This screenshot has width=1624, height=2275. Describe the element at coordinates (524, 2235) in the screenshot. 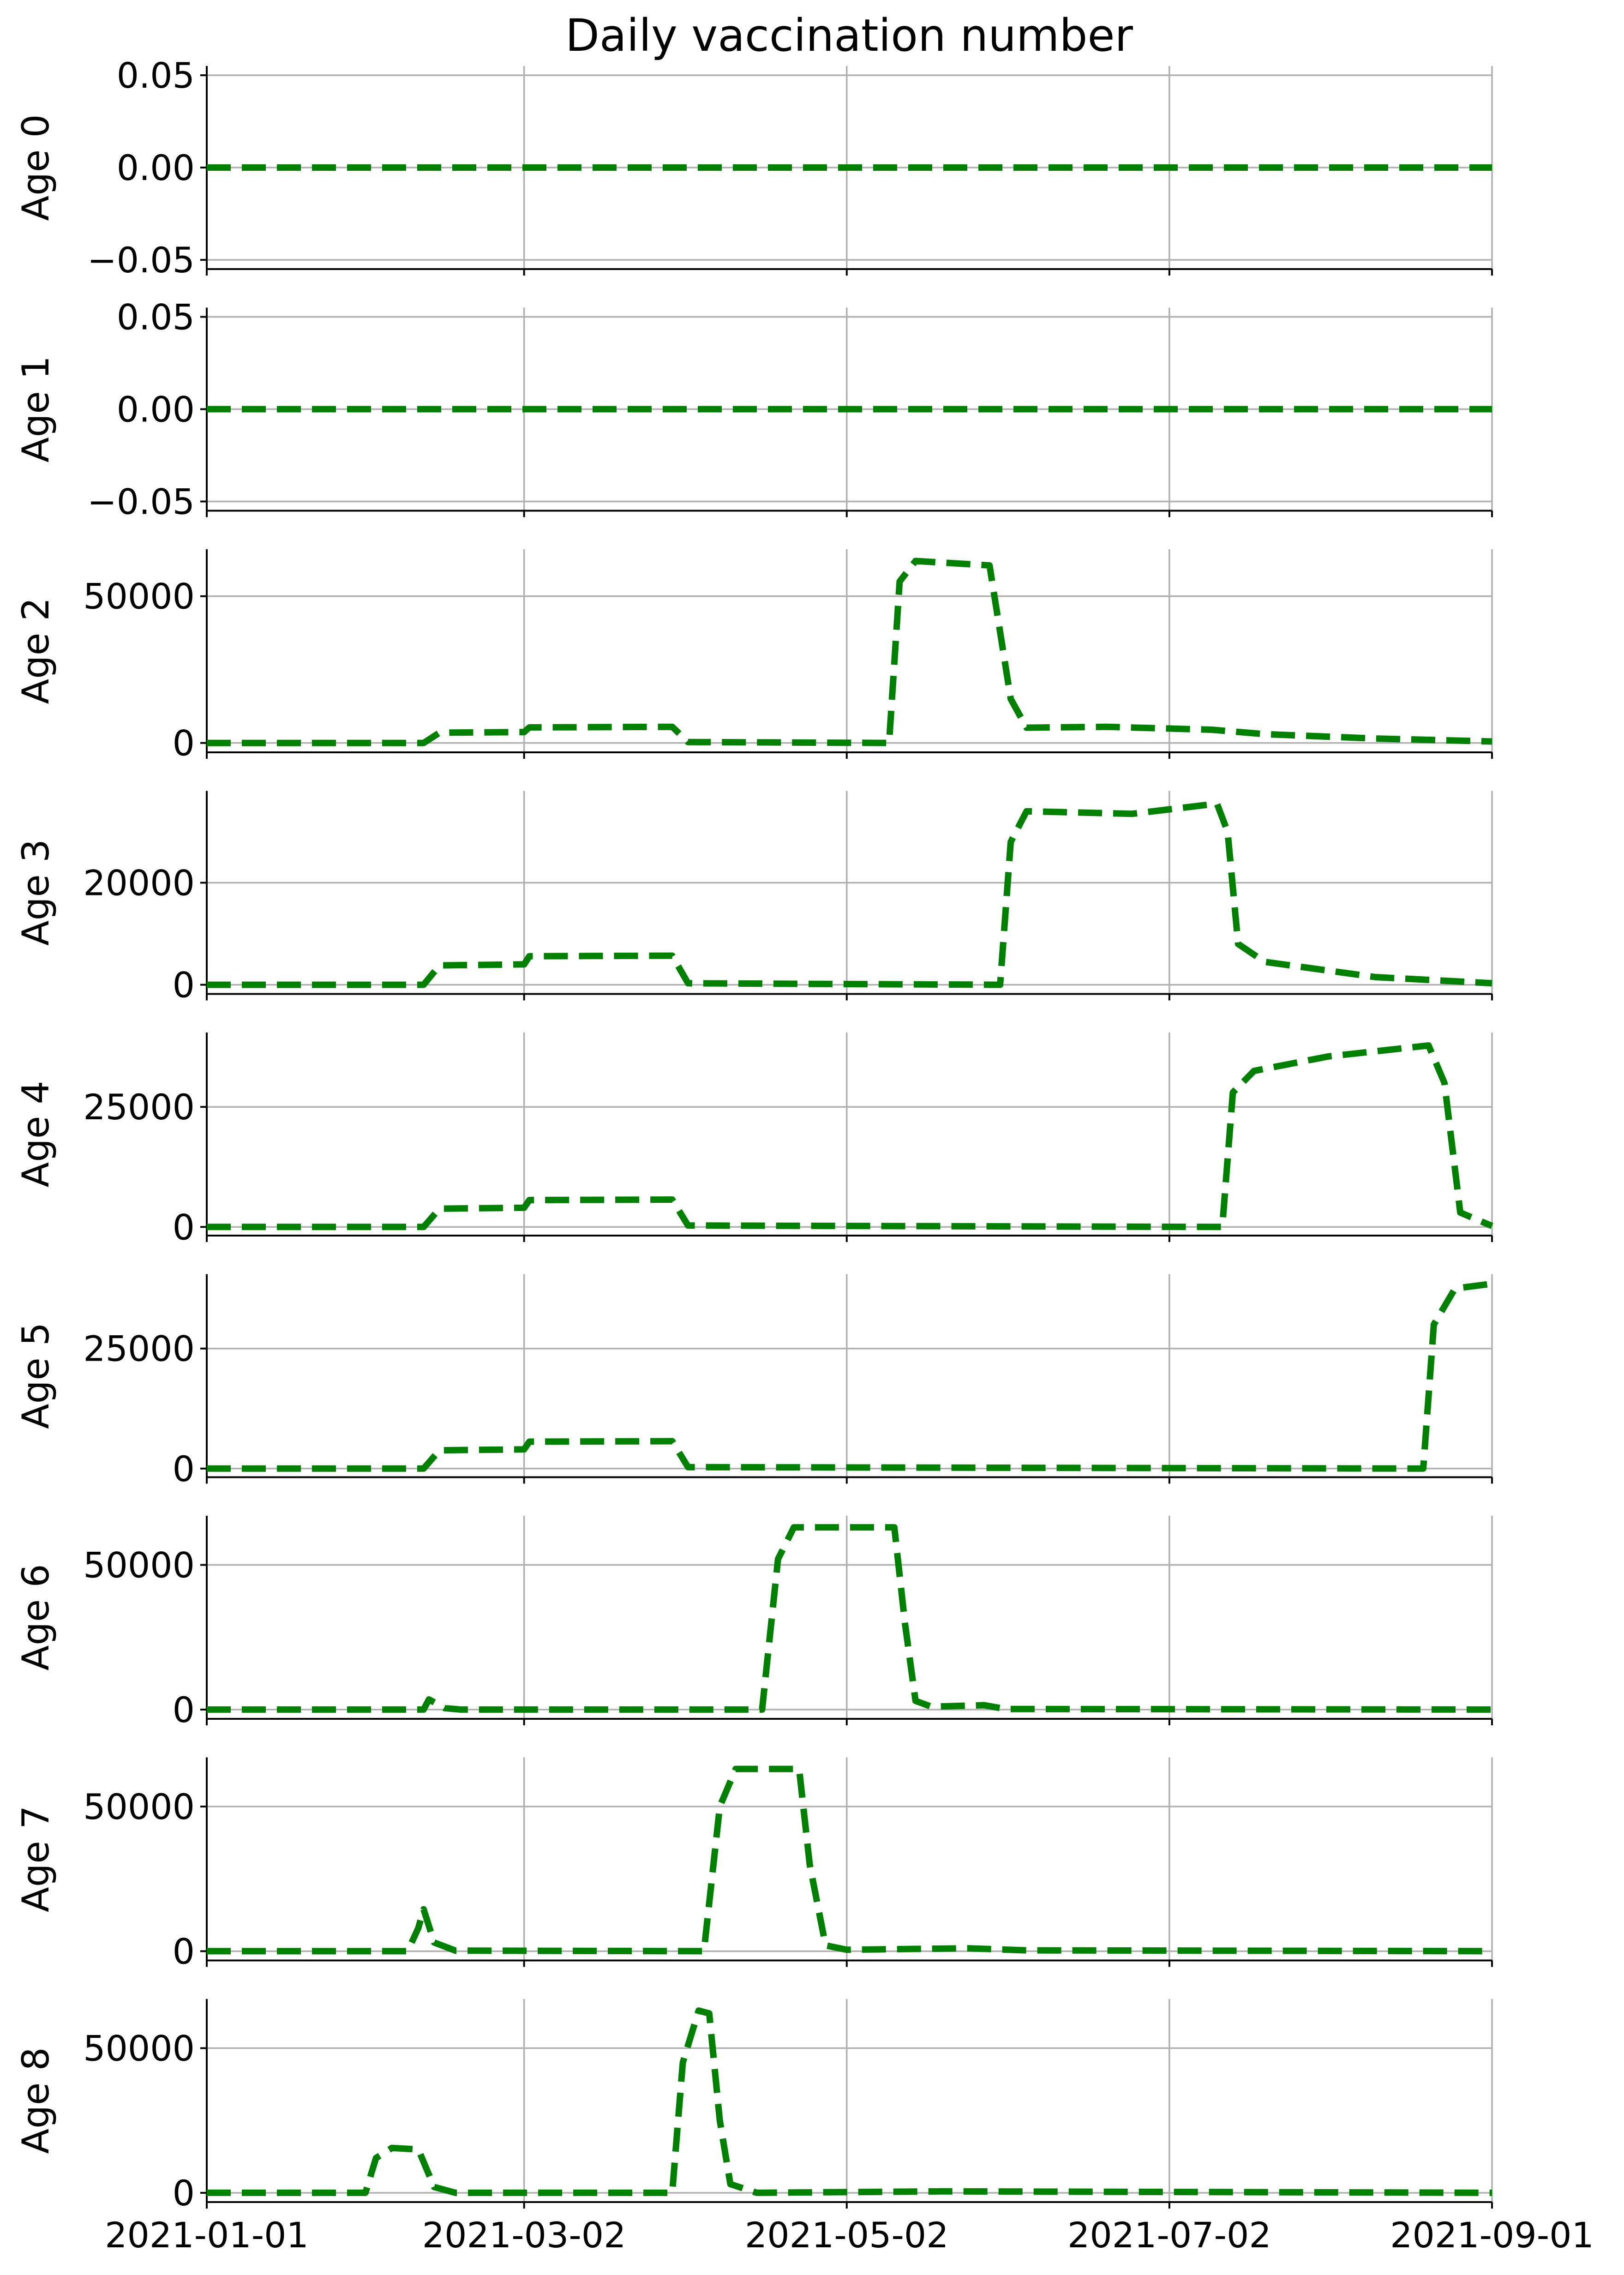

I see `x-tick-label: 2021-03-02` at that location.